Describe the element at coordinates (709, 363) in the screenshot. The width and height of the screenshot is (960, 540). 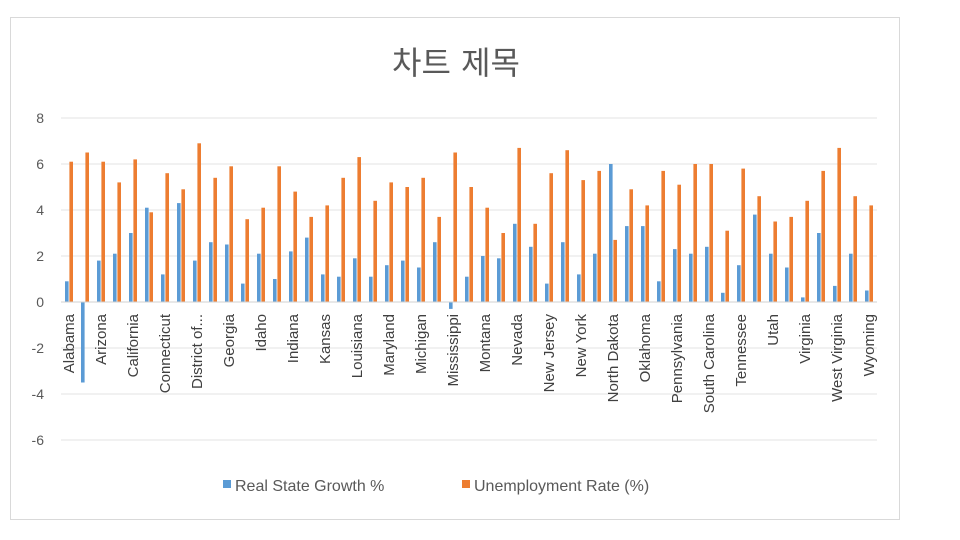
I see `x-tick-label: South Carolina` at that location.